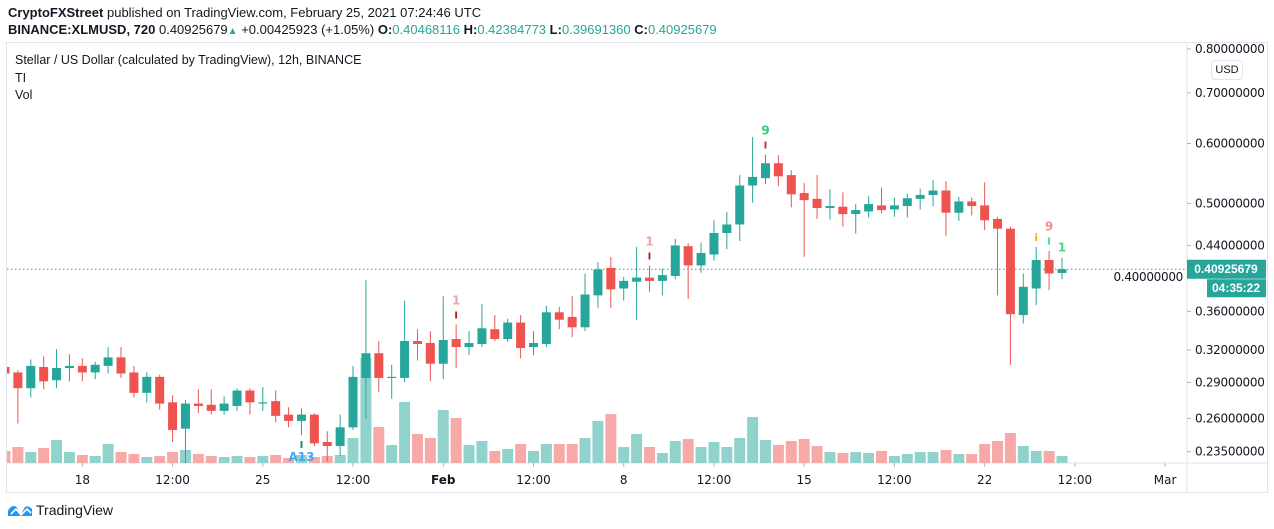 This screenshot has height=529, width=1274. Describe the element at coordinates (555, 29) in the screenshot. I see `low-key: L:` at that location.